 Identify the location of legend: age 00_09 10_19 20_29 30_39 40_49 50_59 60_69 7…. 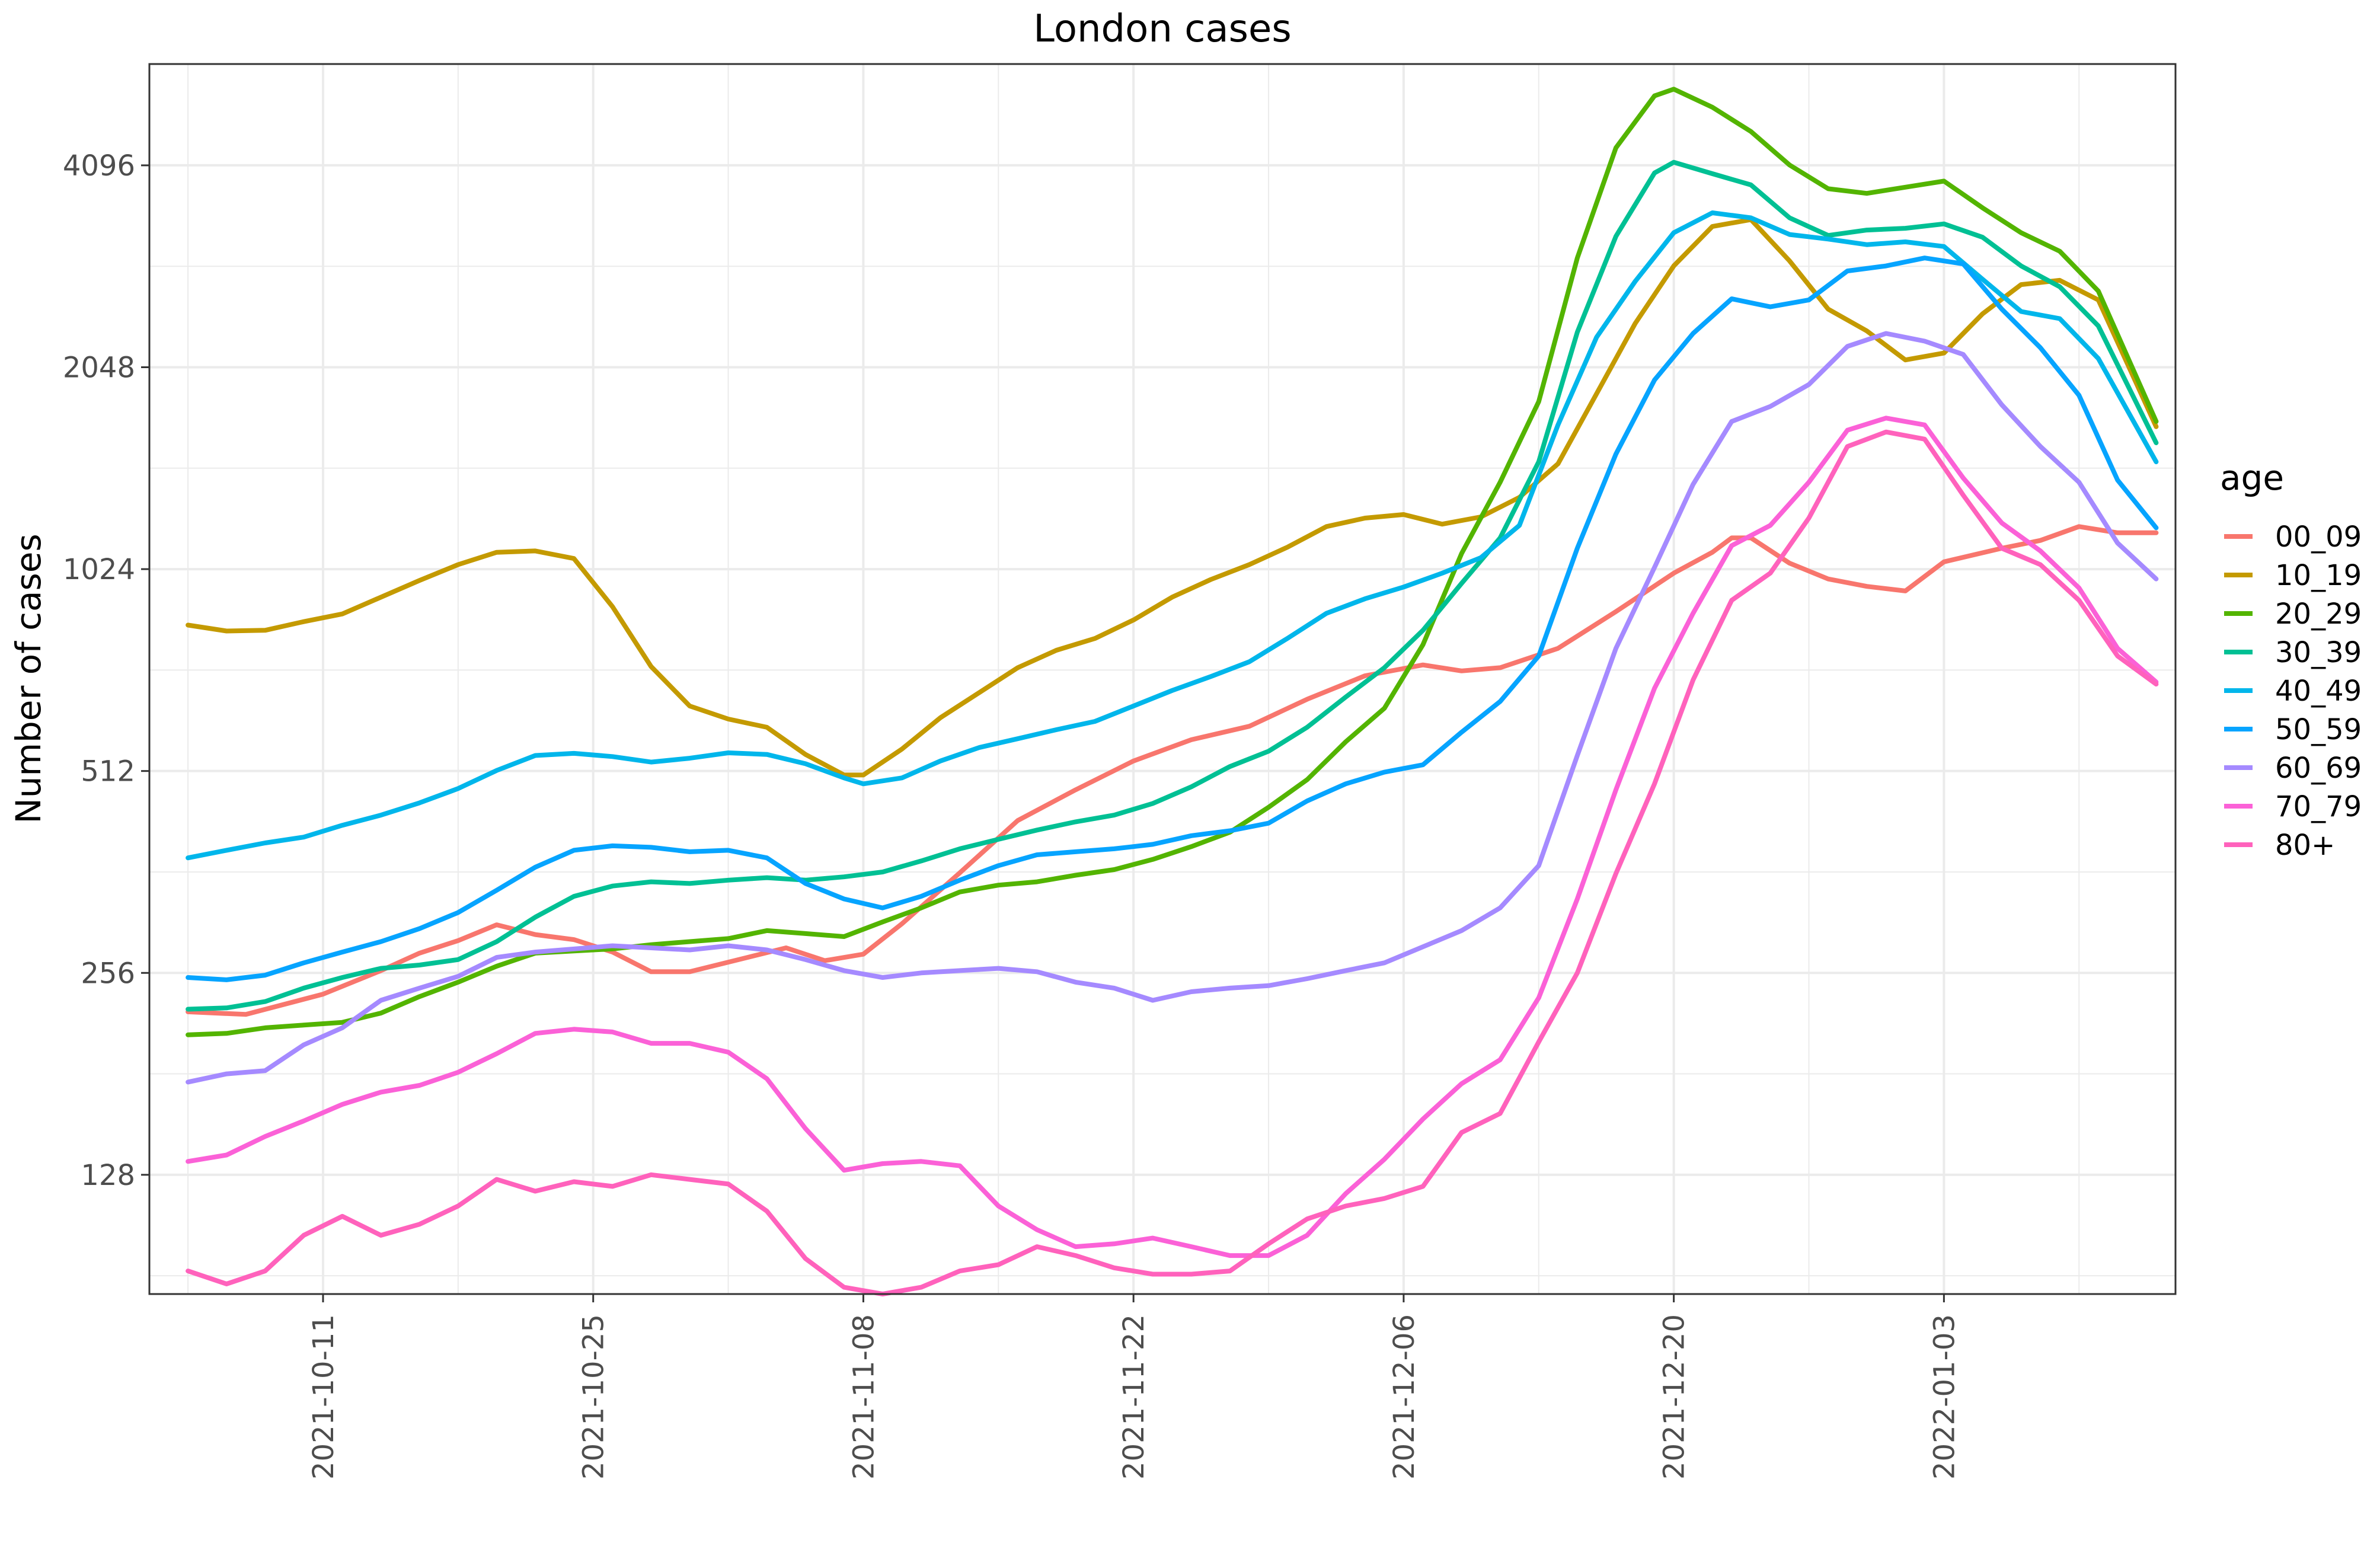
(2291, 660).